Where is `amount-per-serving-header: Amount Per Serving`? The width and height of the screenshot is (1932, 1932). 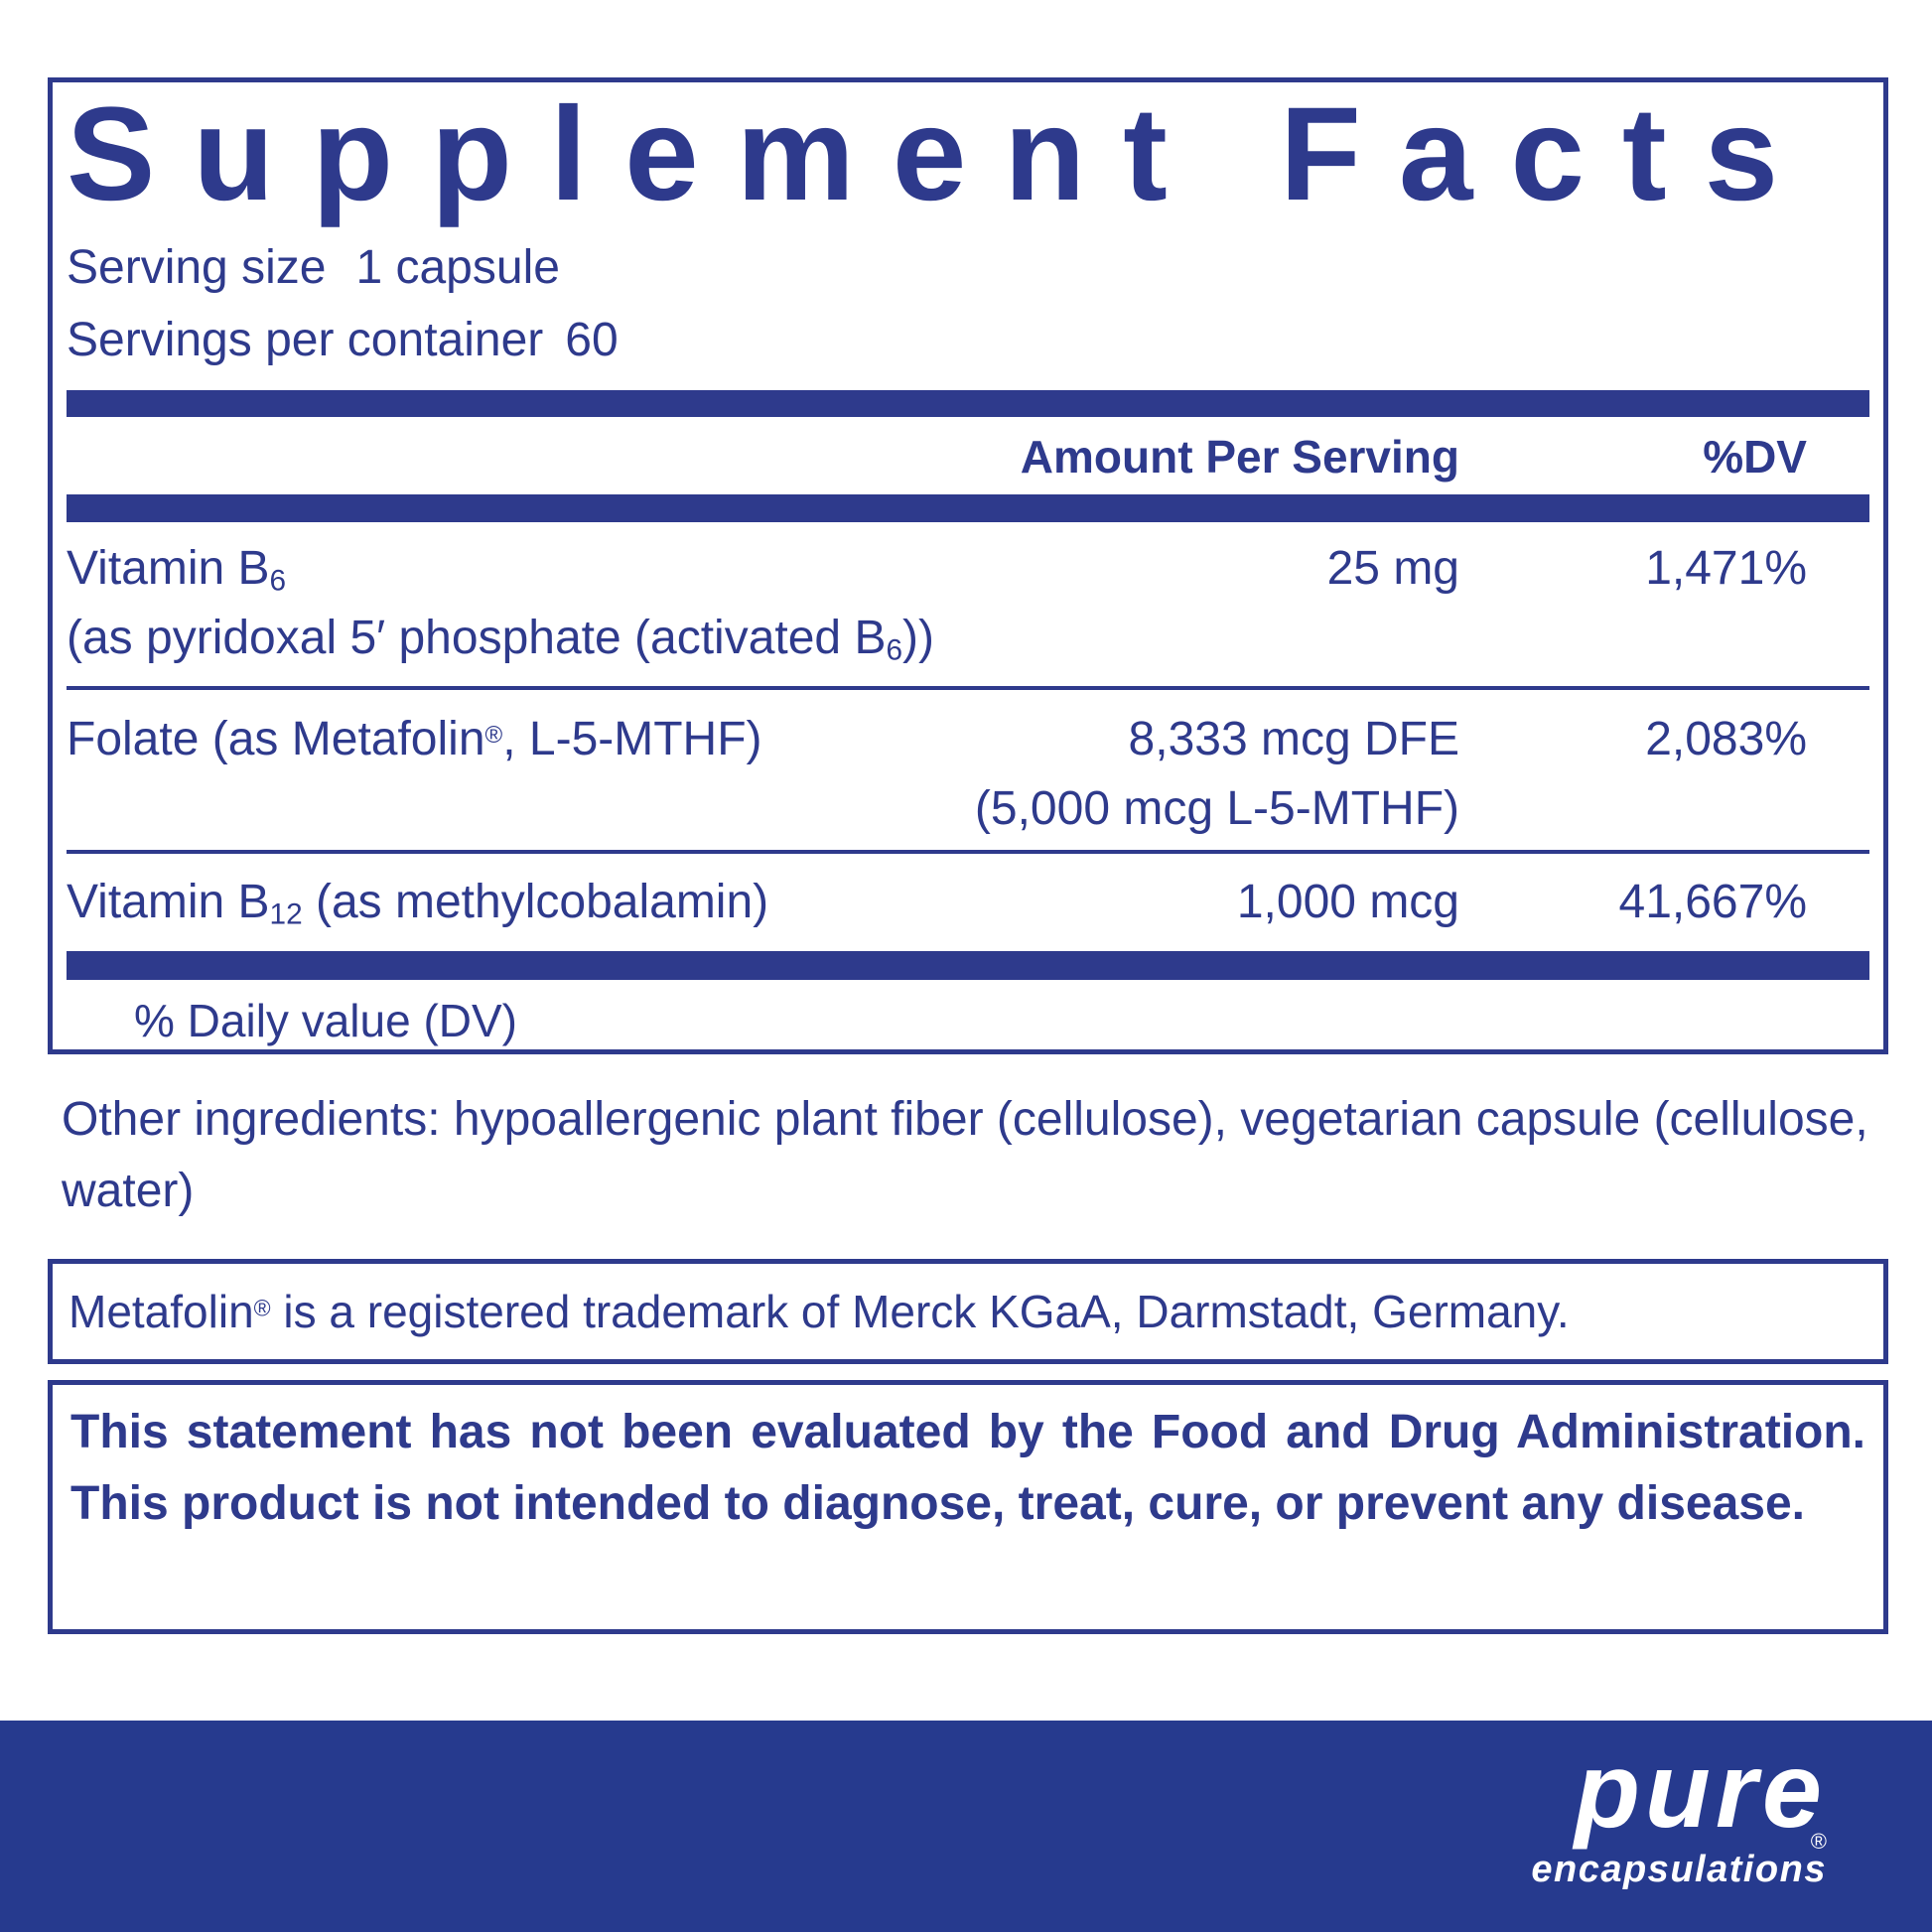 amount-per-serving-header: Amount Per Serving is located at coordinates (1239, 457).